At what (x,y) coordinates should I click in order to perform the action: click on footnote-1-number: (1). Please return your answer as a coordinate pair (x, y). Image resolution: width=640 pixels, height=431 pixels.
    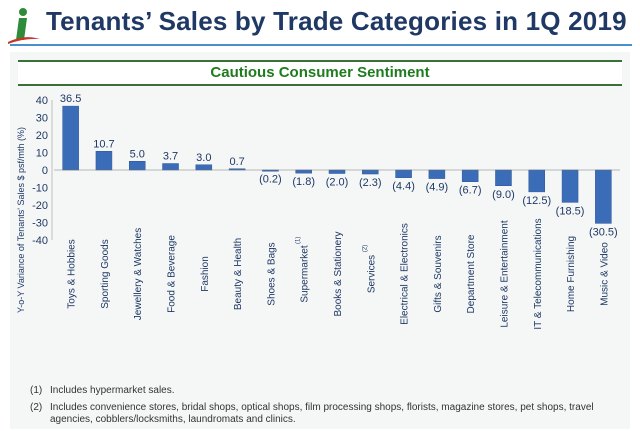
    Looking at the image, I should click on (36, 390).